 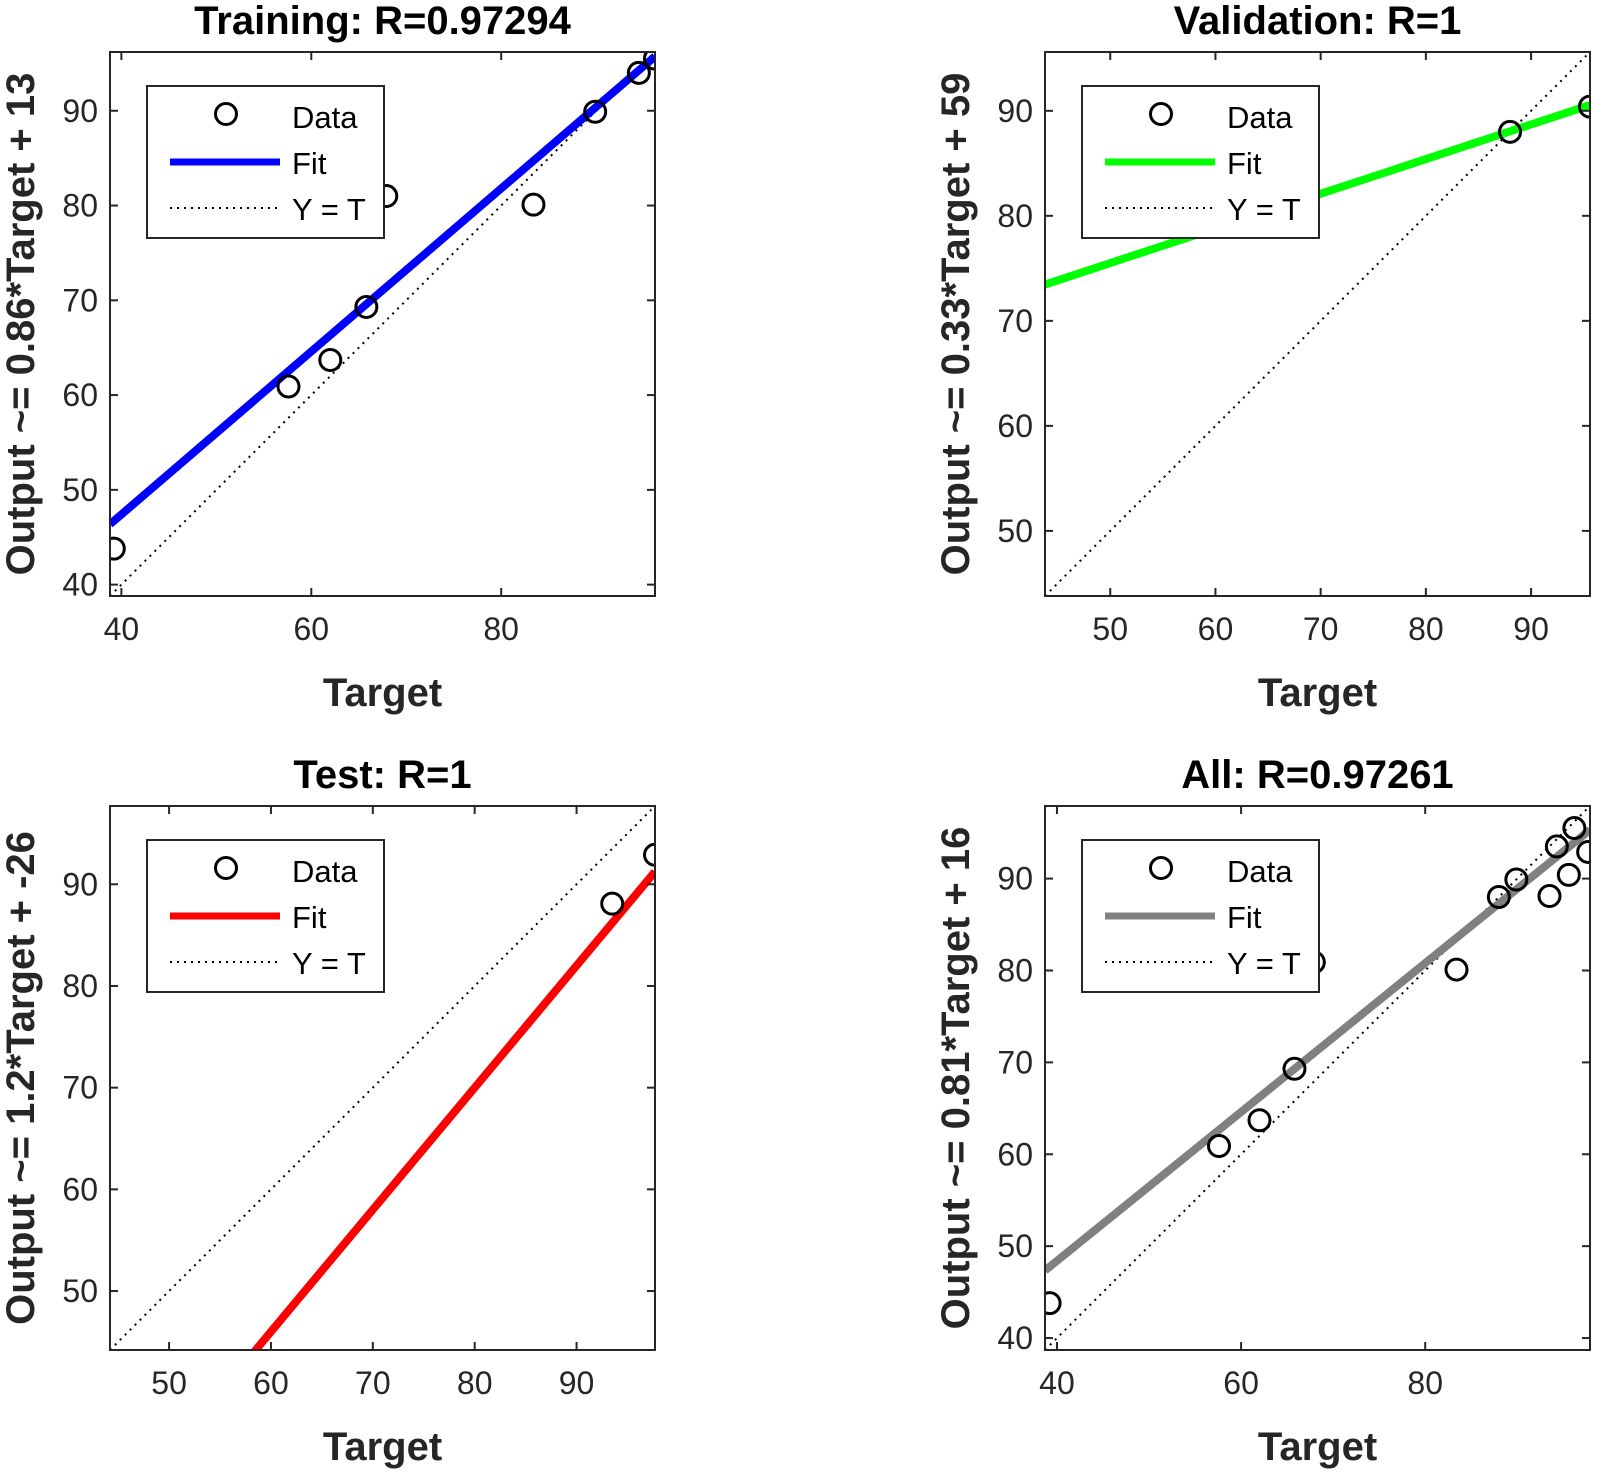 What do you see at coordinates (1321, 629) in the screenshot?
I see `x-tick-label: 70` at bounding box center [1321, 629].